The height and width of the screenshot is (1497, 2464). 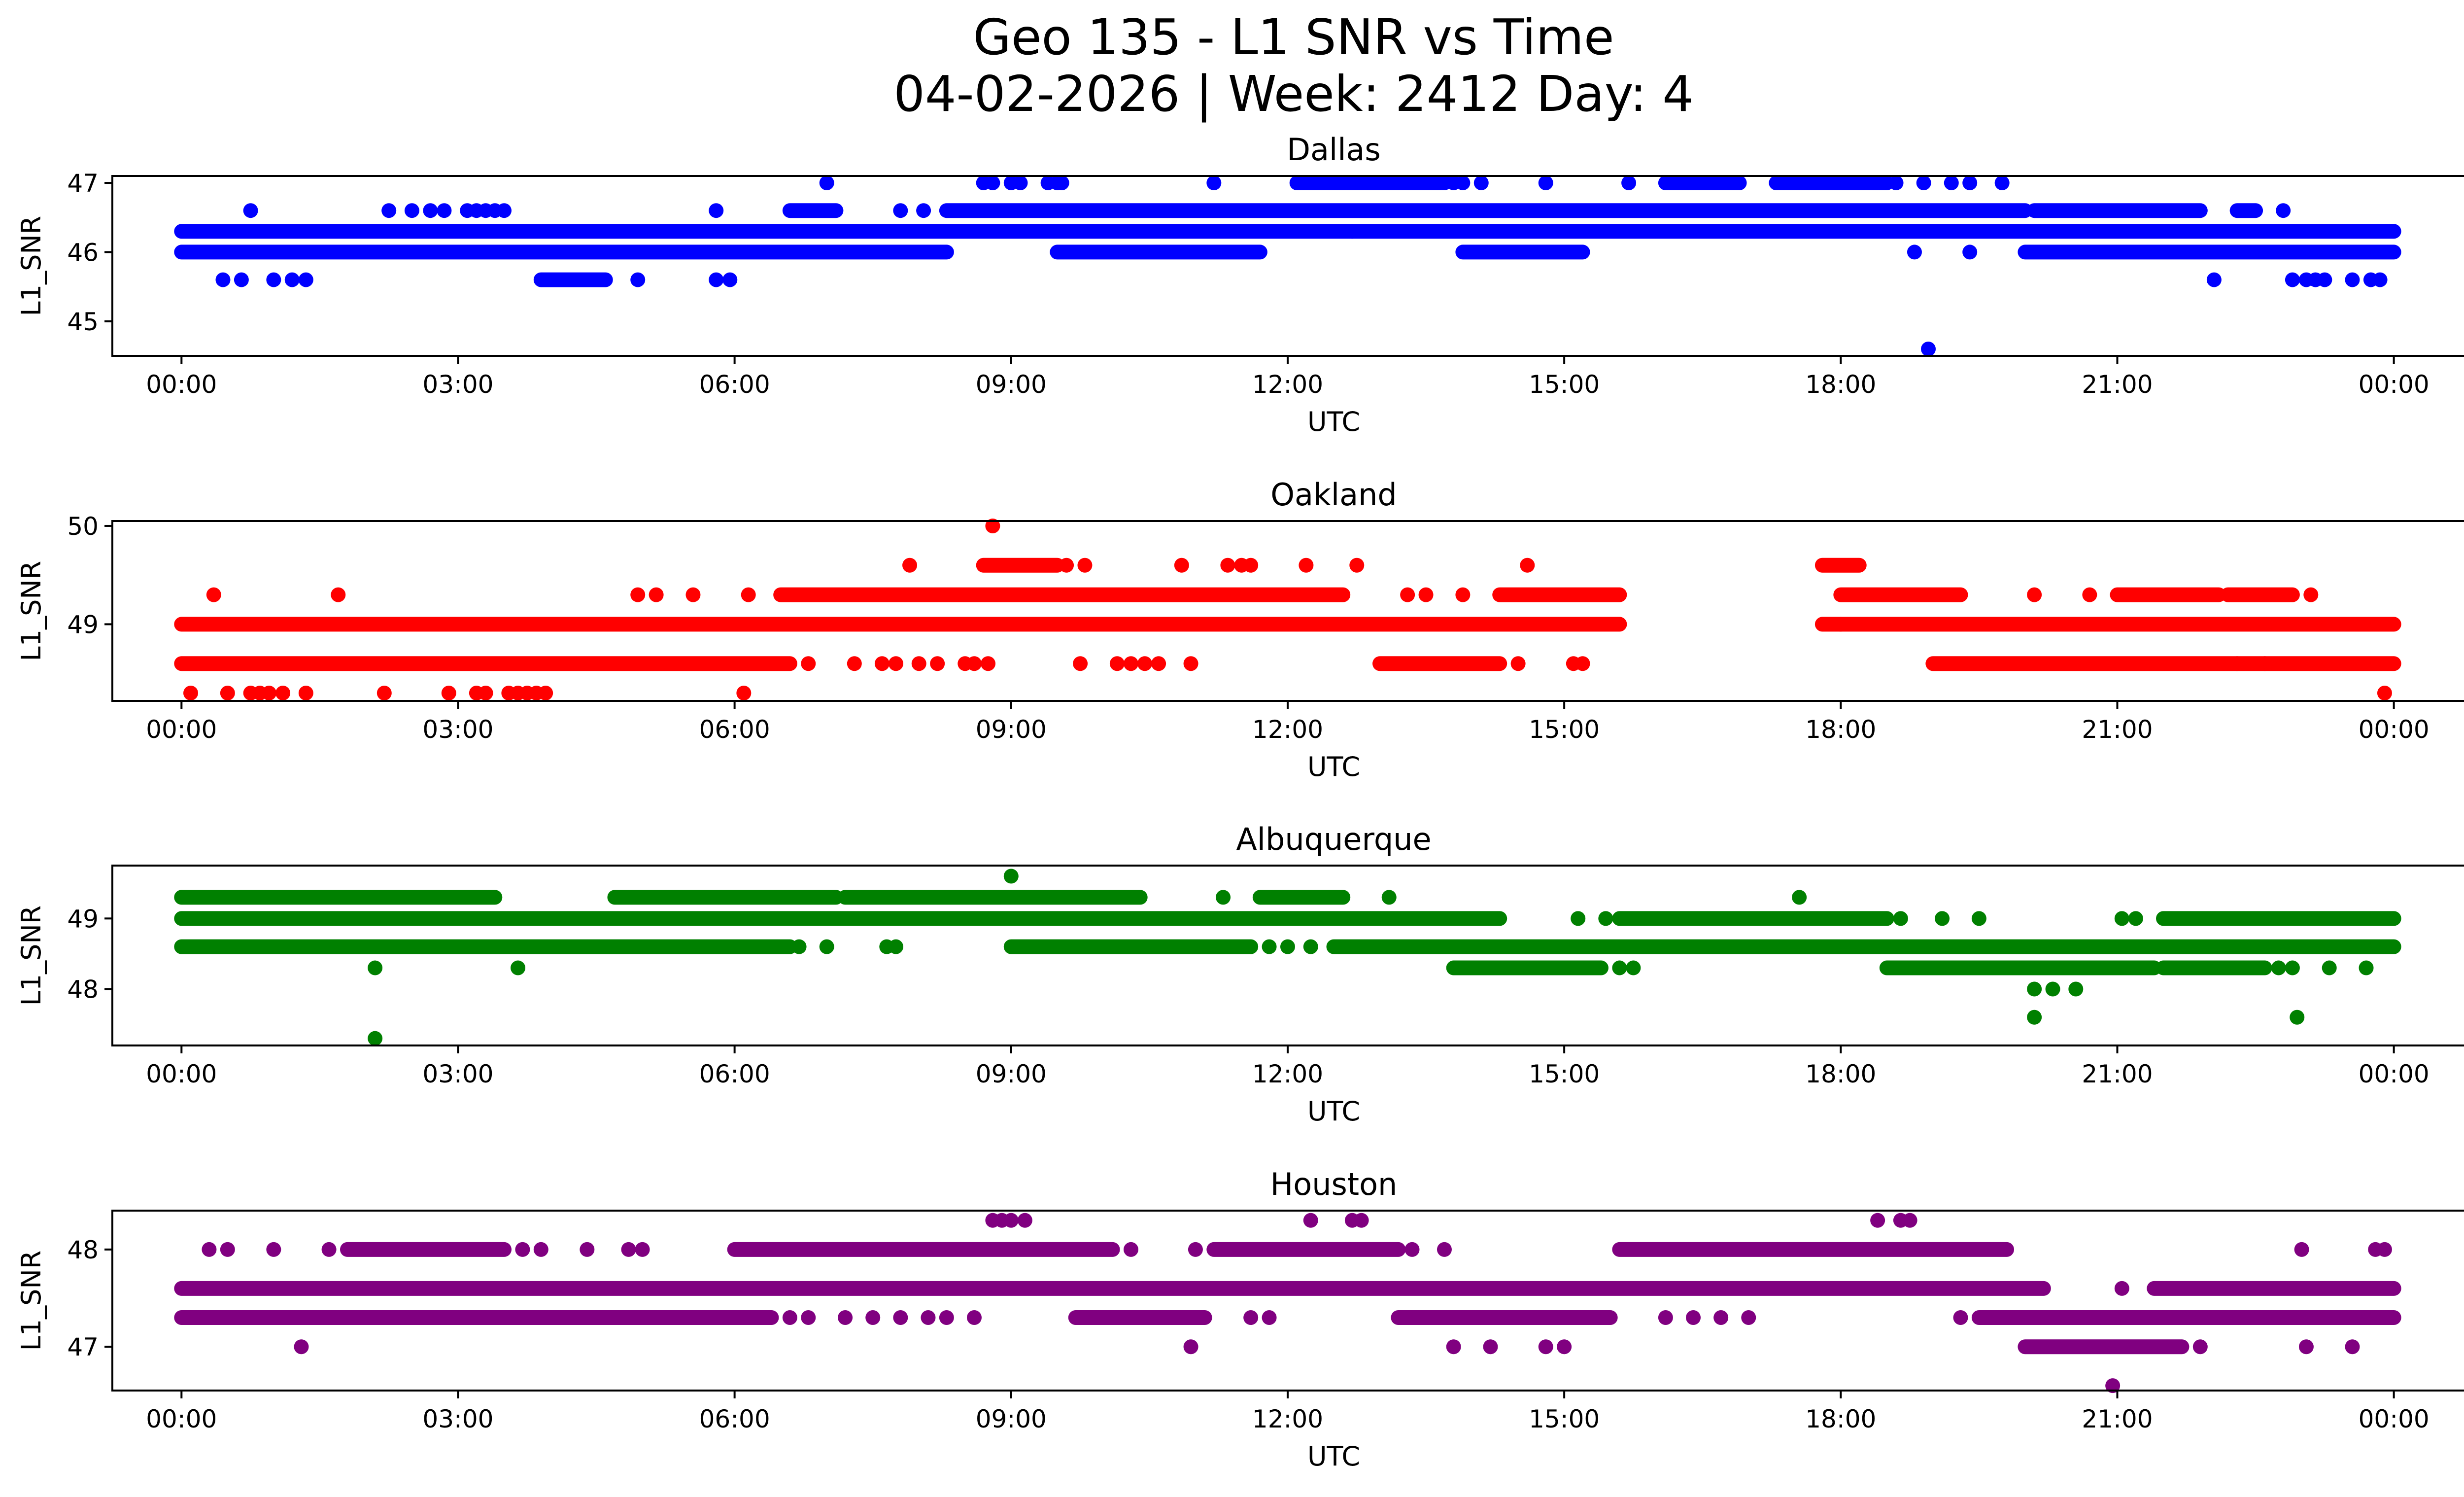 I want to click on chart-title-line-1: Geo 135 - L1 SNR vs Time, so click(x=1293, y=37).